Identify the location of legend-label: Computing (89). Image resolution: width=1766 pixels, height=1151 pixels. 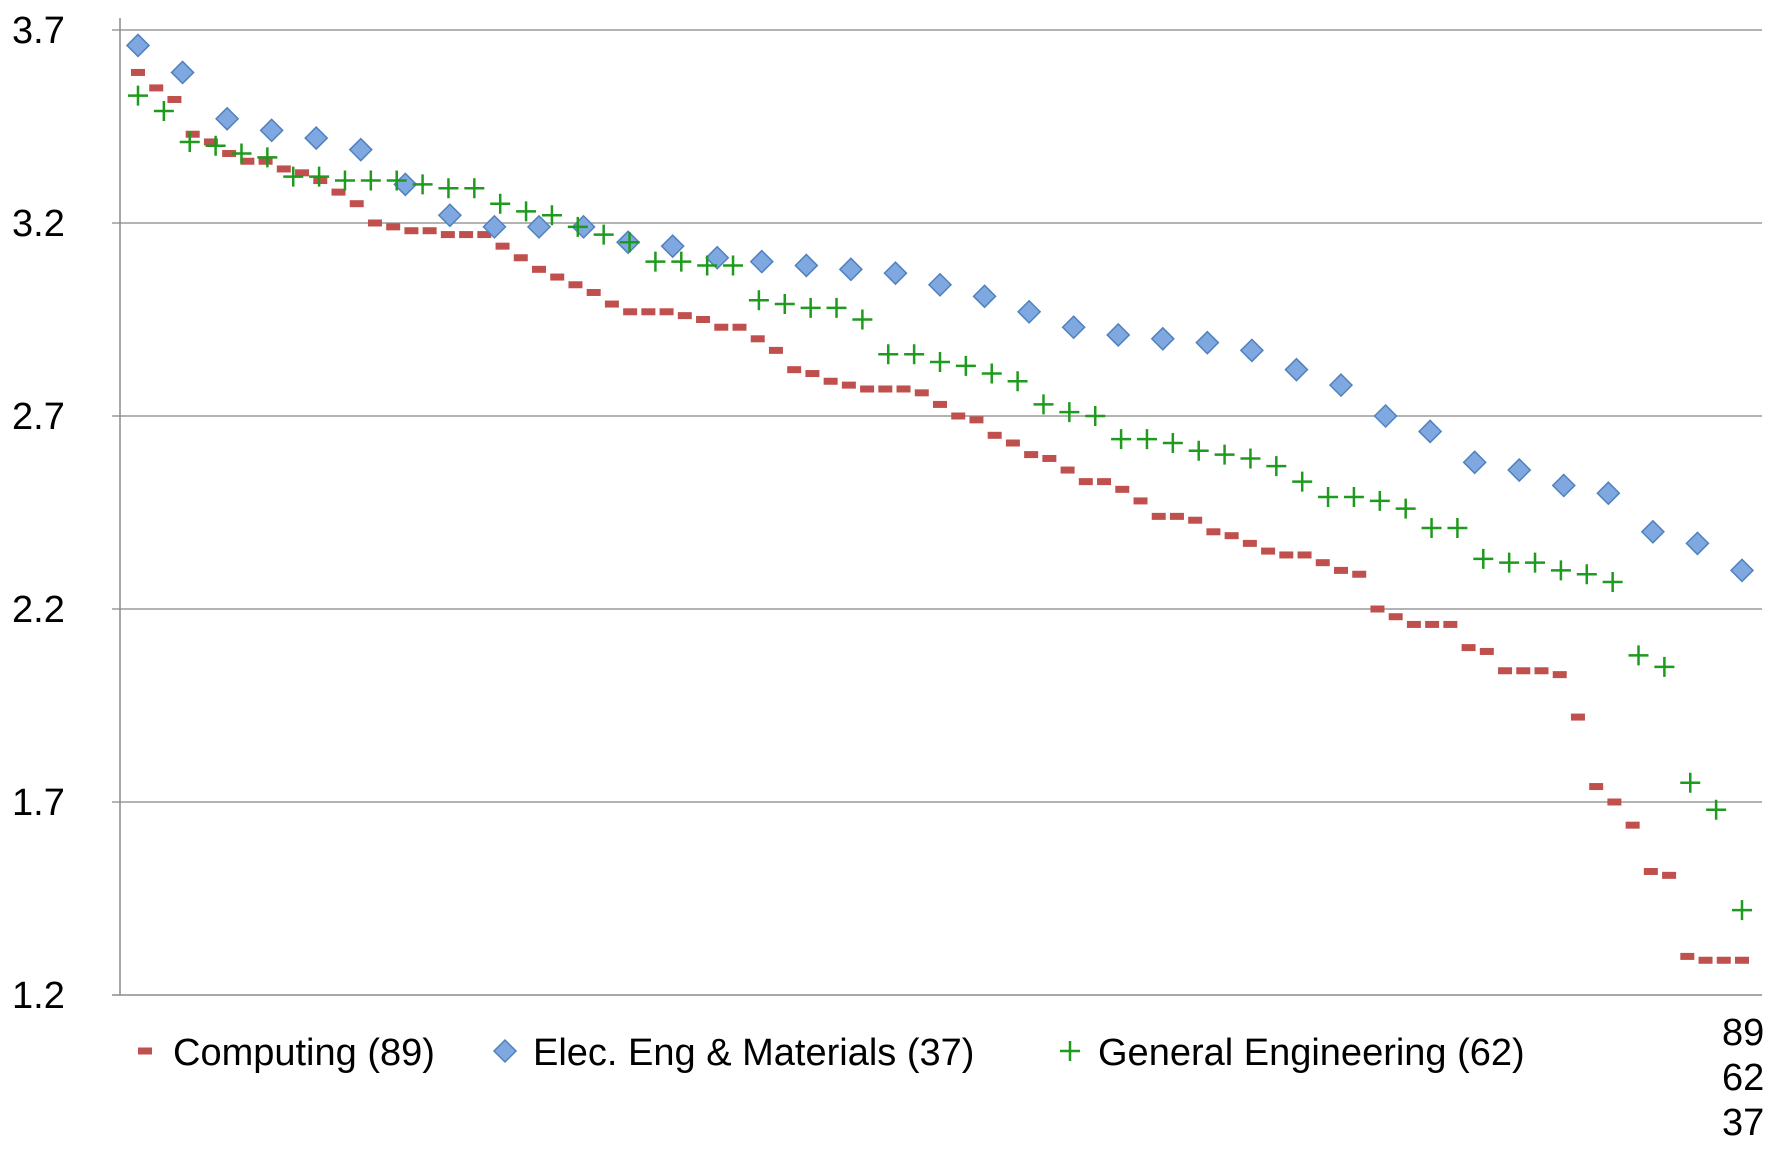
(304, 1053).